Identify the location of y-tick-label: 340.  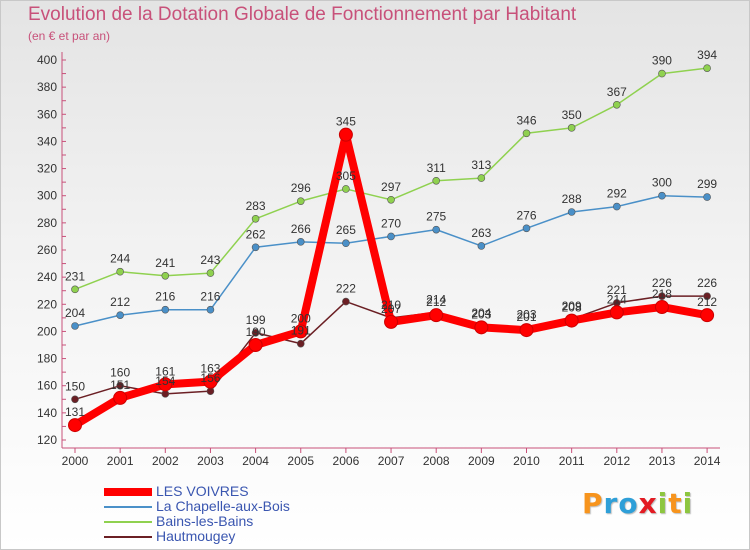
(47, 141).